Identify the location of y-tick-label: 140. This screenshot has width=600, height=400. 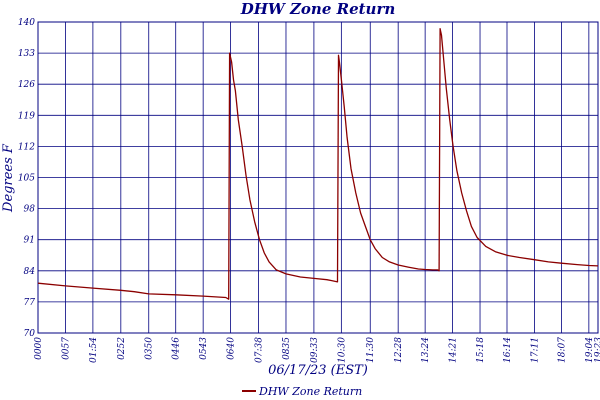
(26, 23).